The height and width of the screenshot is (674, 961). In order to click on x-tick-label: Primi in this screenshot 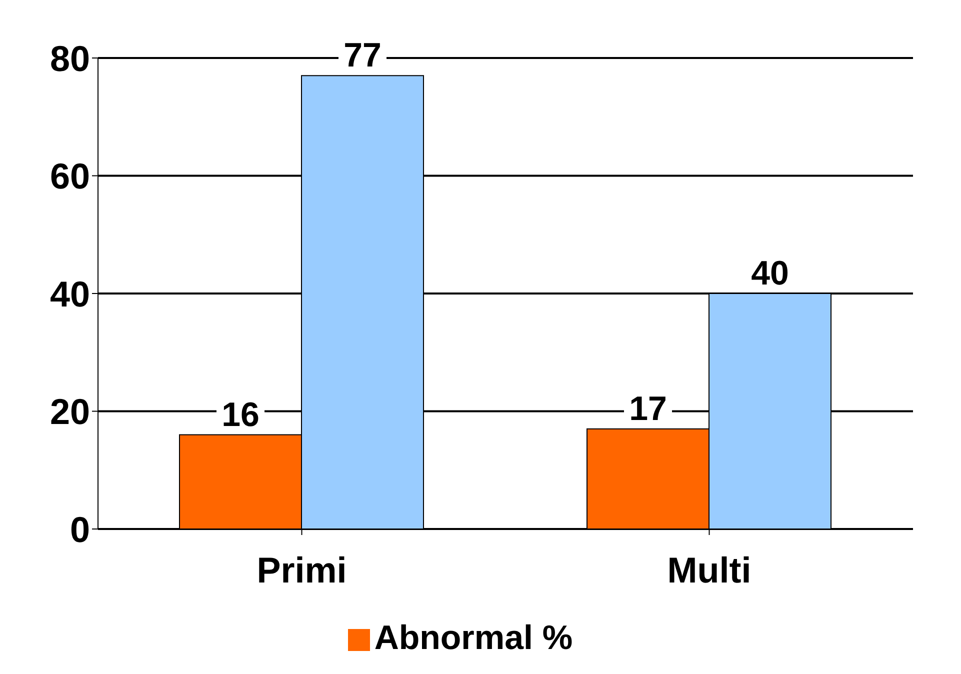, I will do `click(301, 570)`.